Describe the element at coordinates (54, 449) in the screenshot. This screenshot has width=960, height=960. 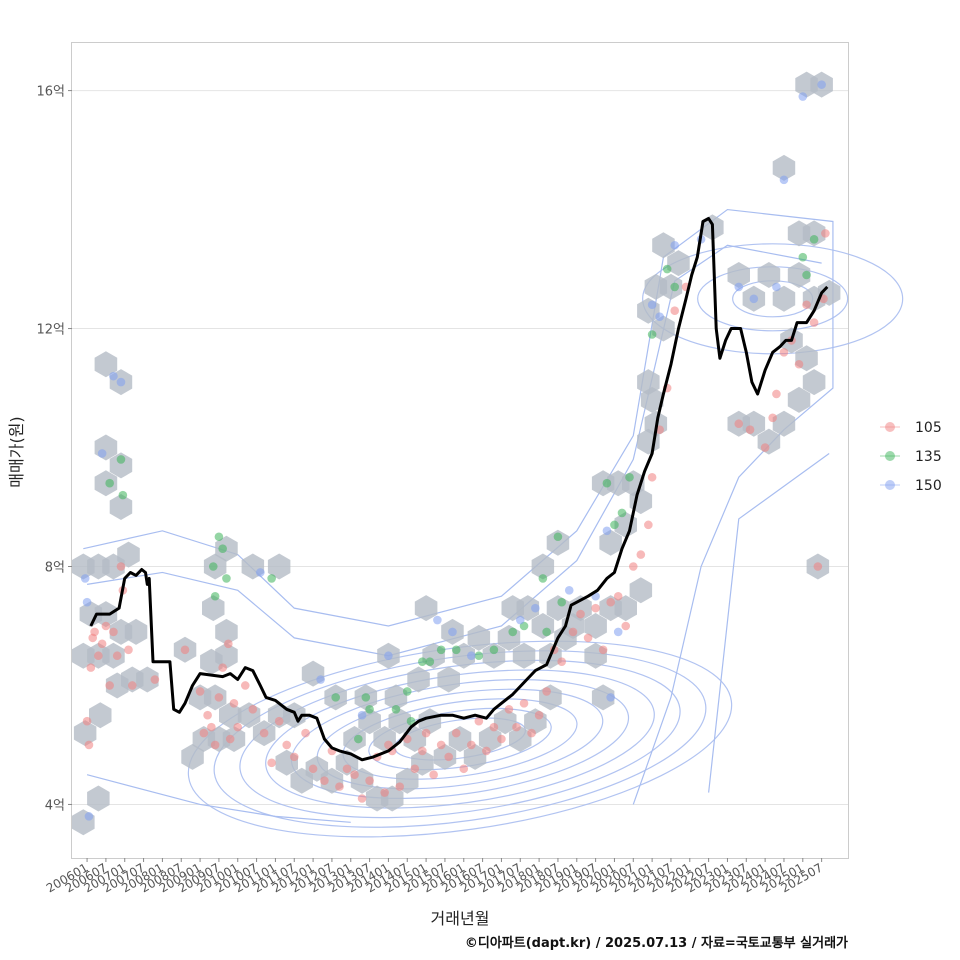
I see `y-axis-ticks: 4억 8억 12억 16억` at that location.